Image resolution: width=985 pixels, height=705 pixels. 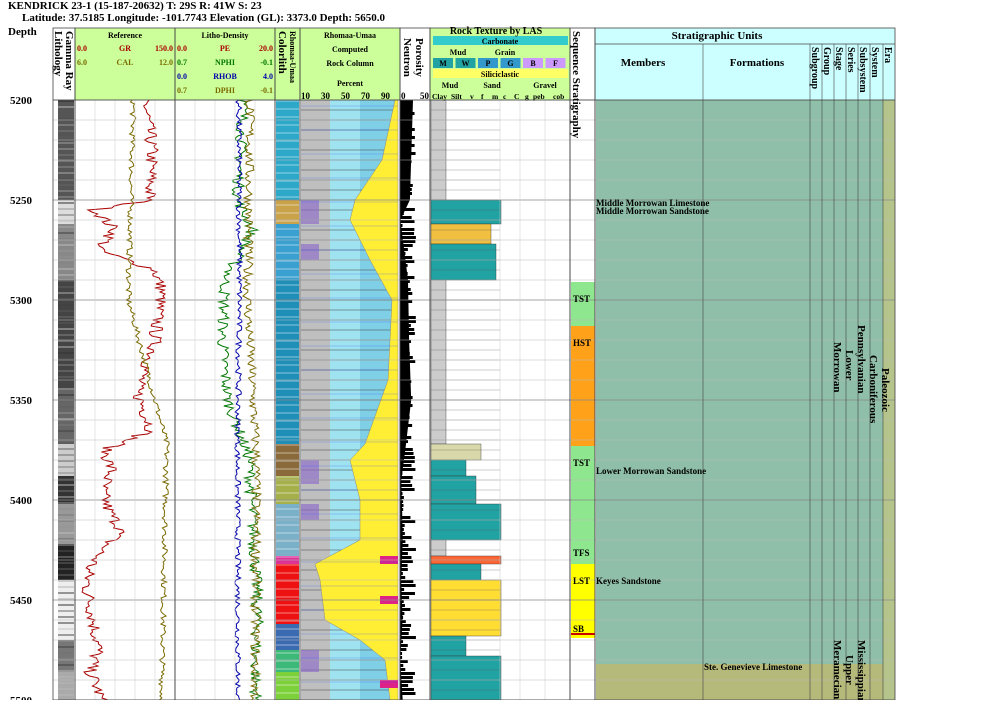 I want to click on clastic-code: f, so click(x=482, y=96).